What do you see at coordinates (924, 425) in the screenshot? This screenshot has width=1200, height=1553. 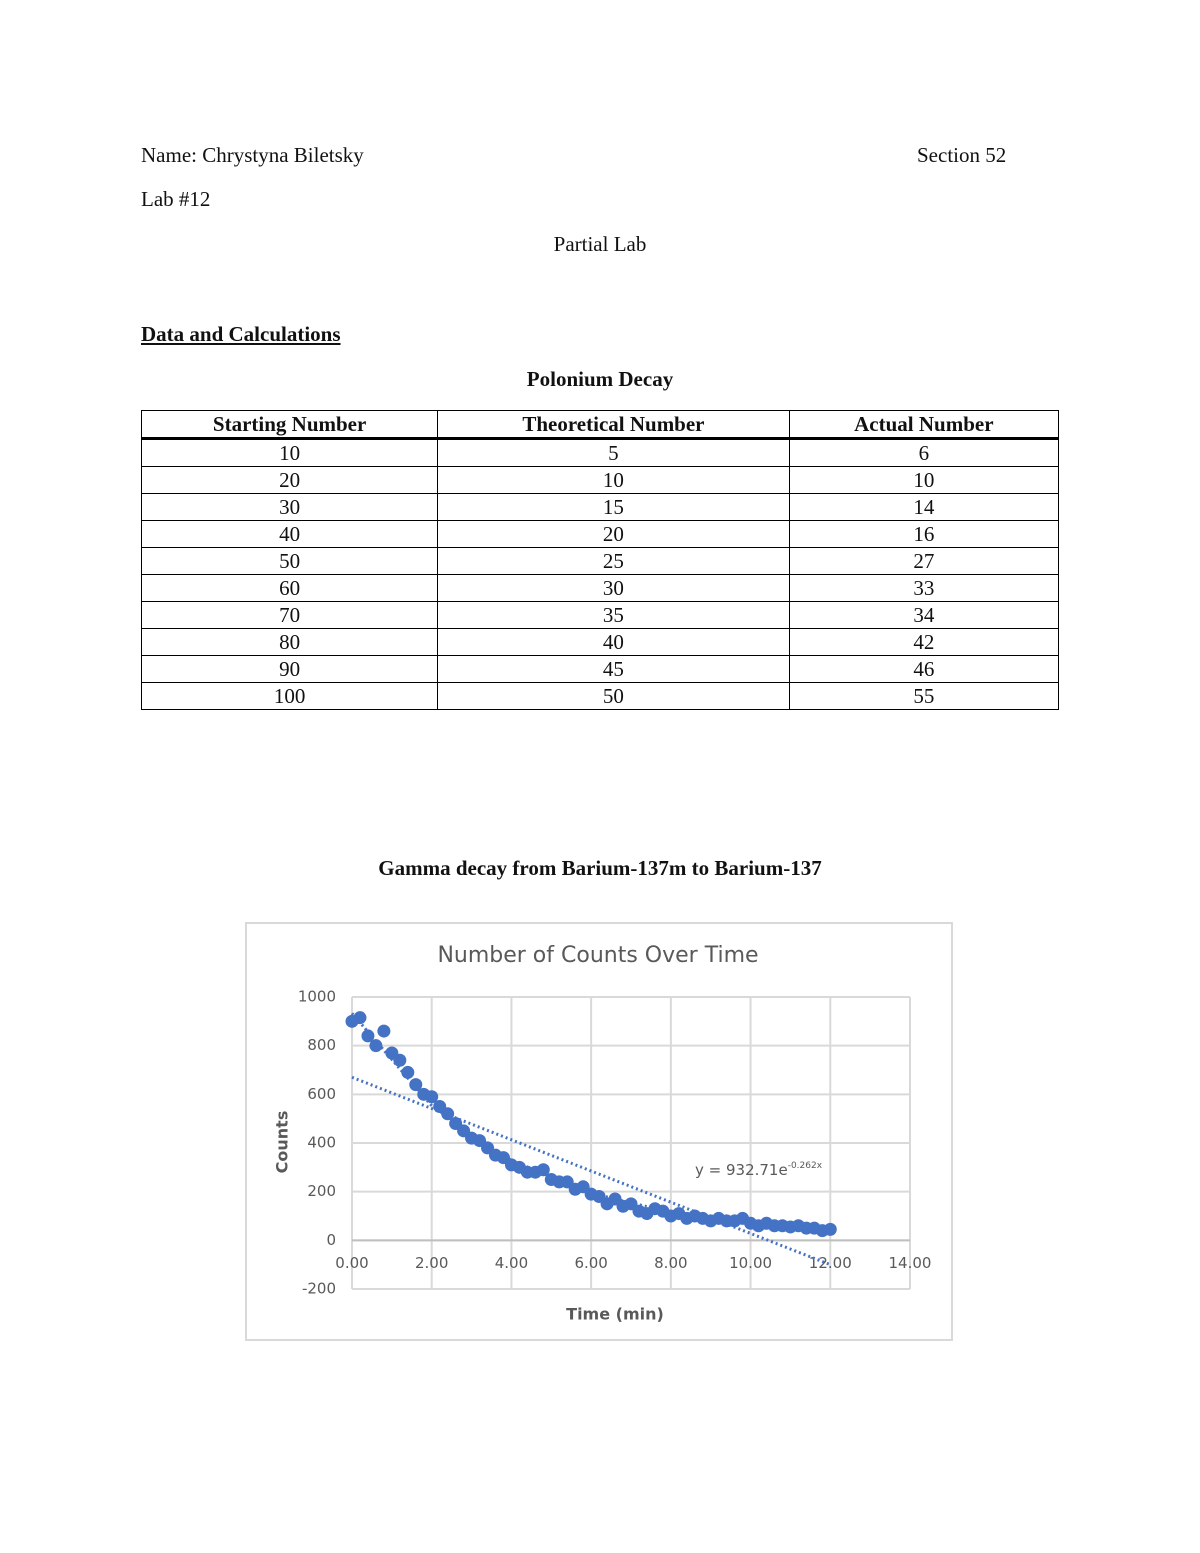 I see `column-header: Actual Number` at bounding box center [924, 425].